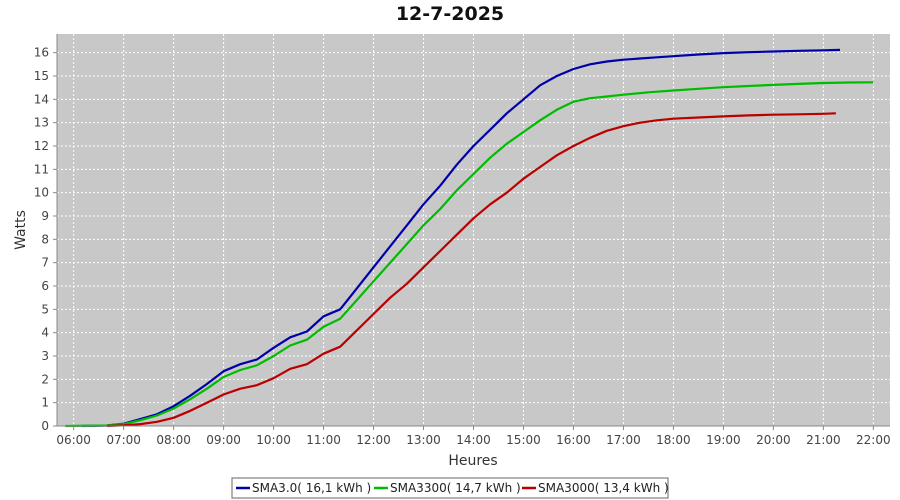  I want to click on x-tick-label: 17:00, so click(623, 440).